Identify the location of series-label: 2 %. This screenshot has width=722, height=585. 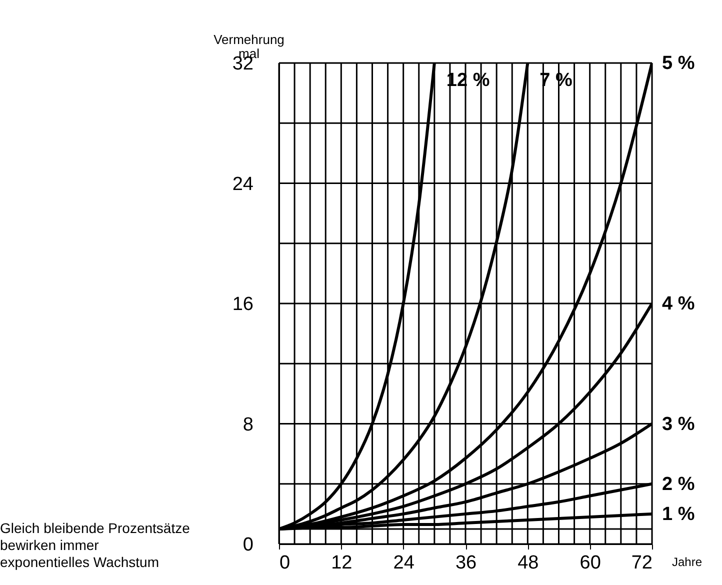
(678, 484).